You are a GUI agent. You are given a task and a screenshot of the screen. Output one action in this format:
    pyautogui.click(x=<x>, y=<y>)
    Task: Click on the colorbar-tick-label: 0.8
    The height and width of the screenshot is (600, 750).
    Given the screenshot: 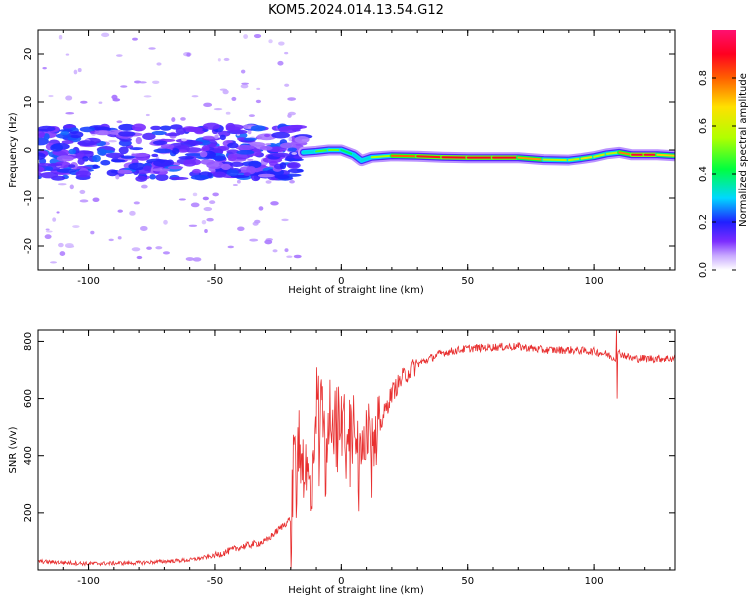 What is the action you would take?
    pyautogui.click(x=703, y=78)
    